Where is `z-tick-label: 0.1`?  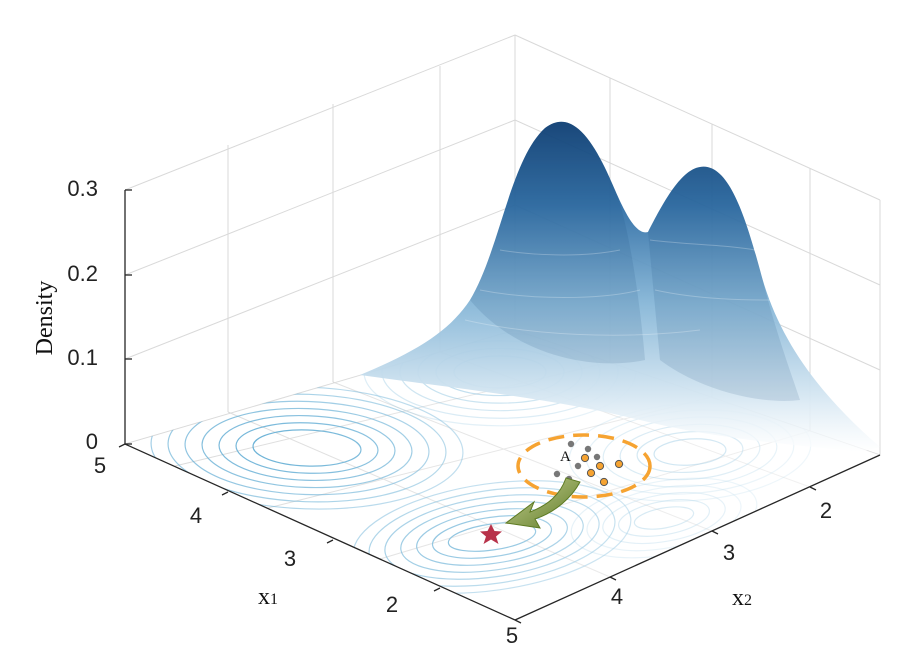
z-tick-label: 0.1 is located at coordinates (82, 357).